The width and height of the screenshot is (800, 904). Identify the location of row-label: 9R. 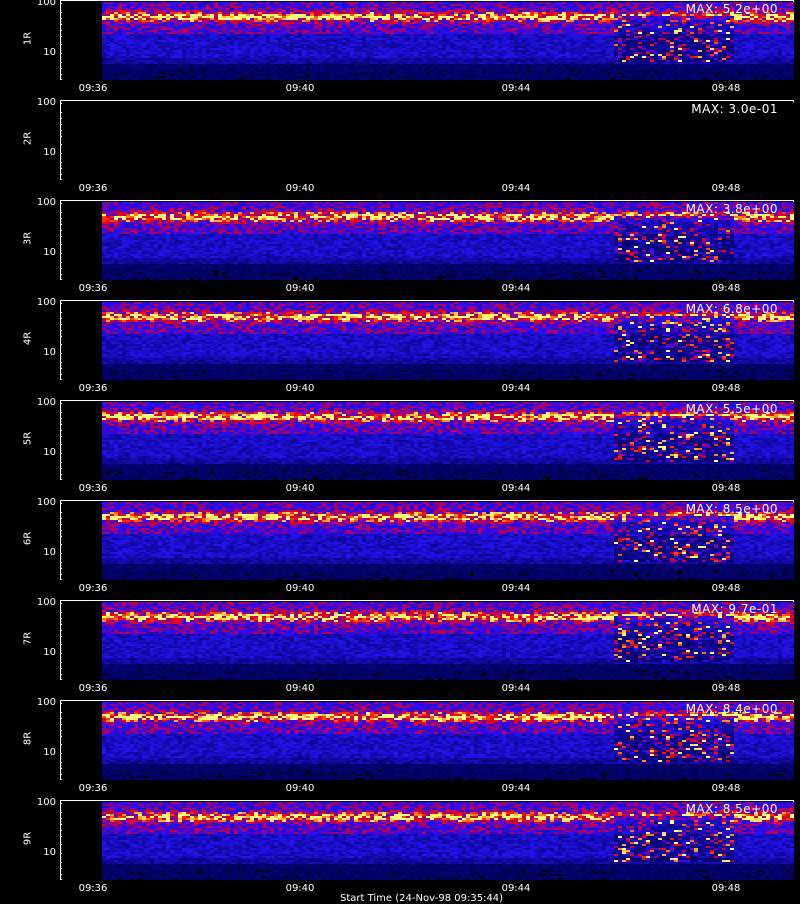
(28, 838).